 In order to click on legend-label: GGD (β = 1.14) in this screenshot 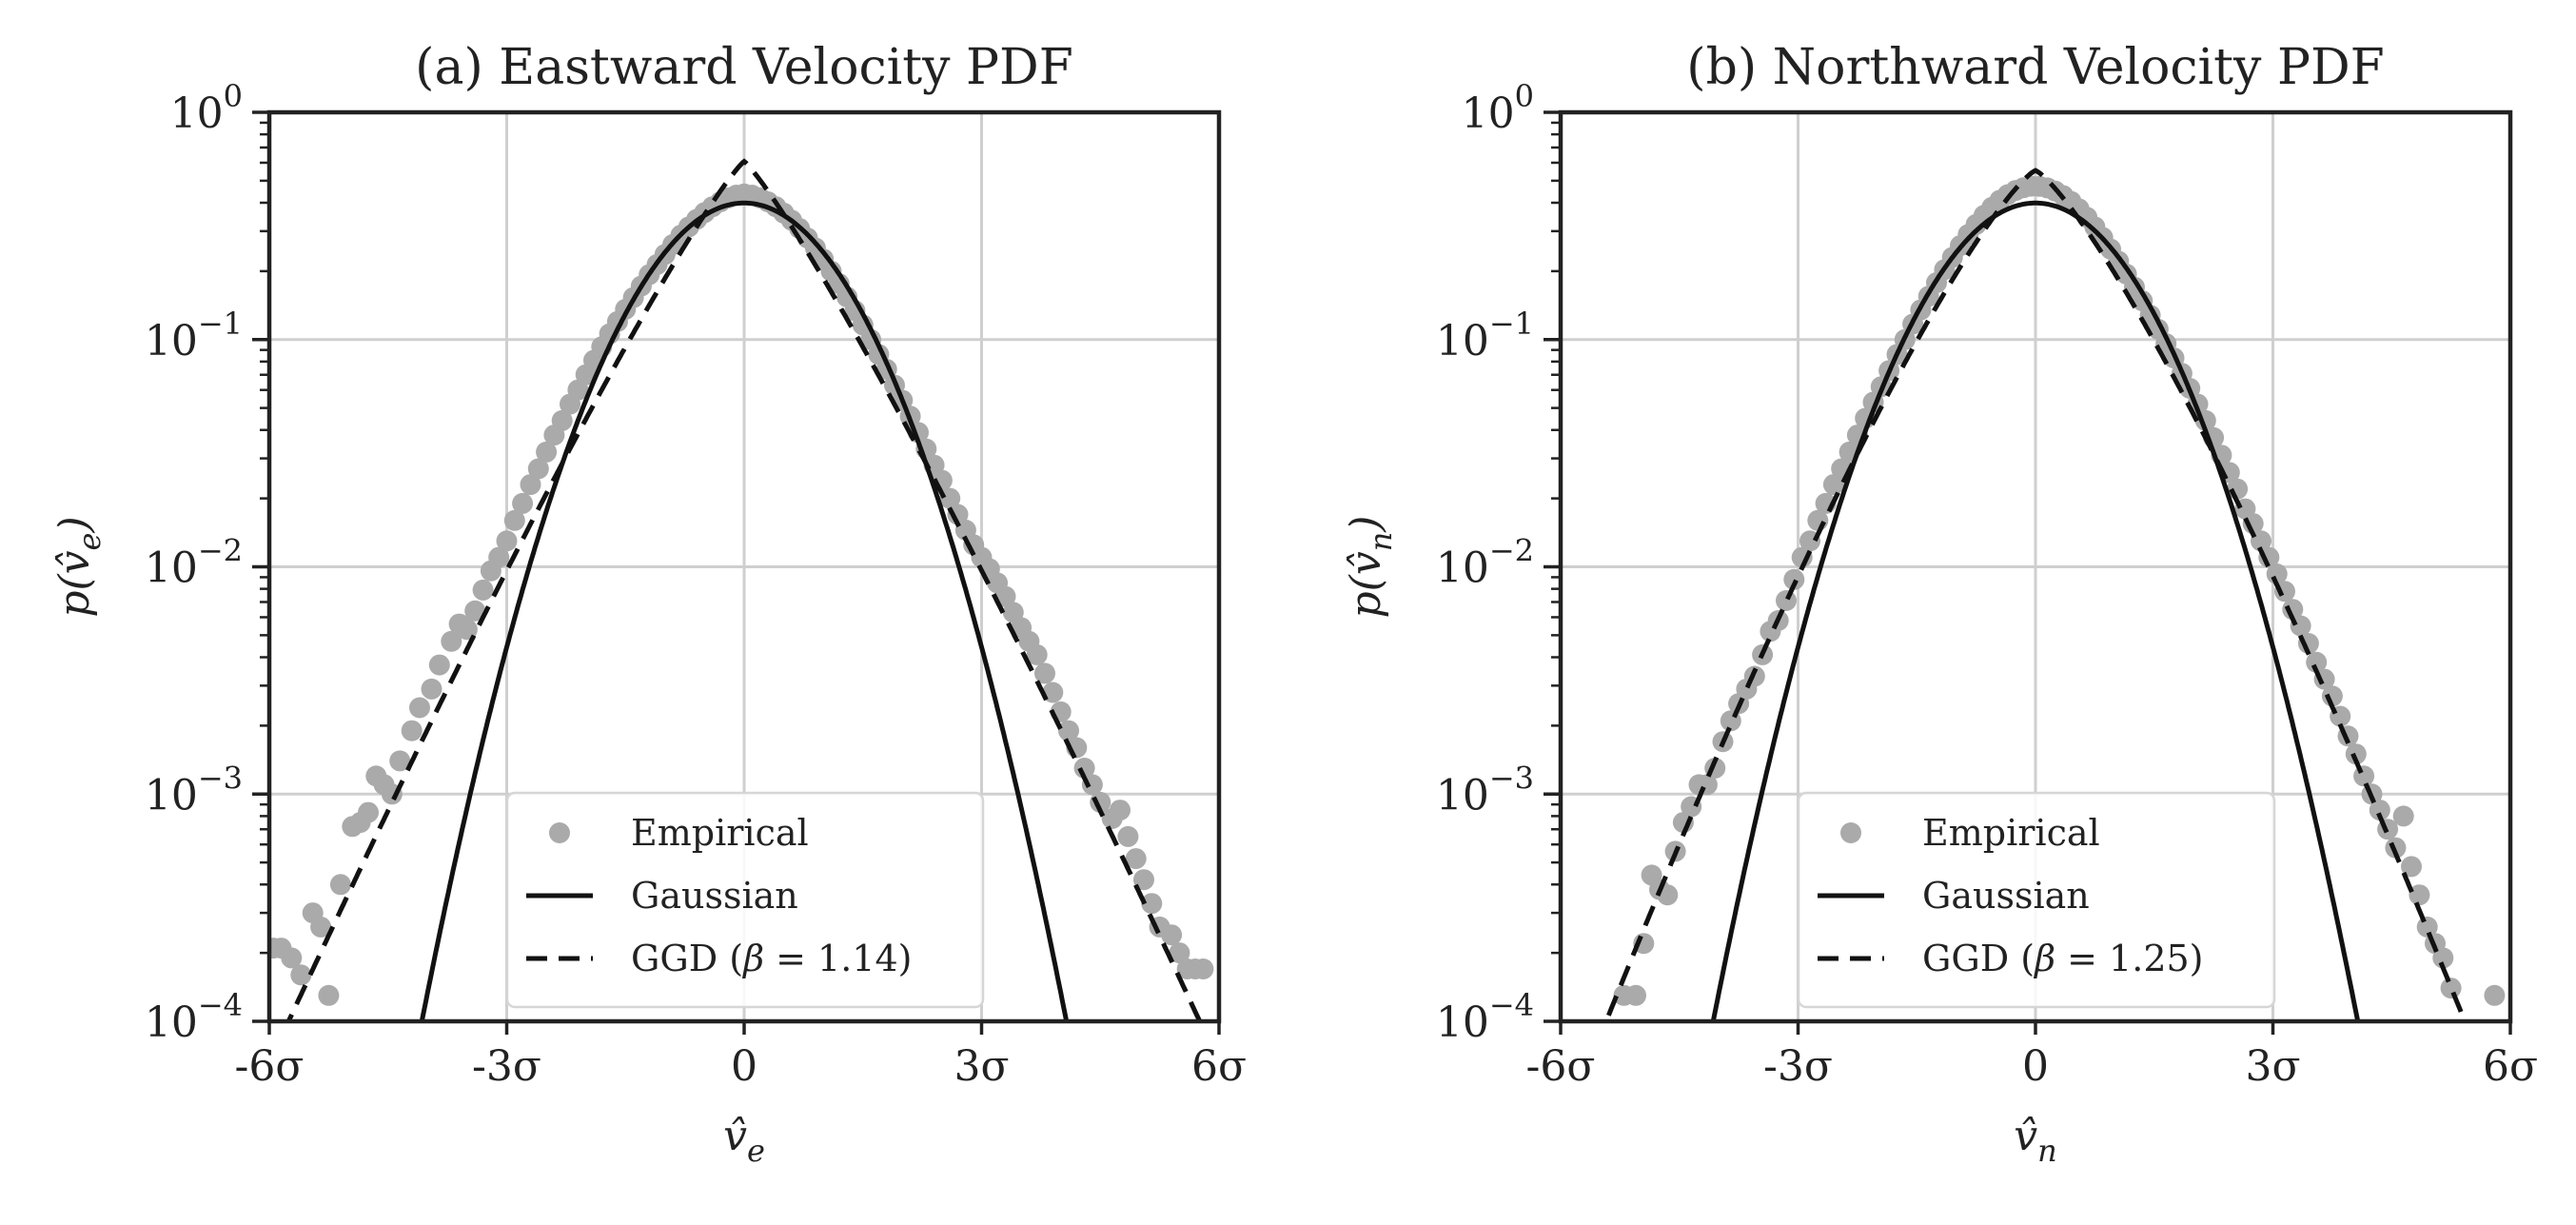, I will do `click(772, 958)`.